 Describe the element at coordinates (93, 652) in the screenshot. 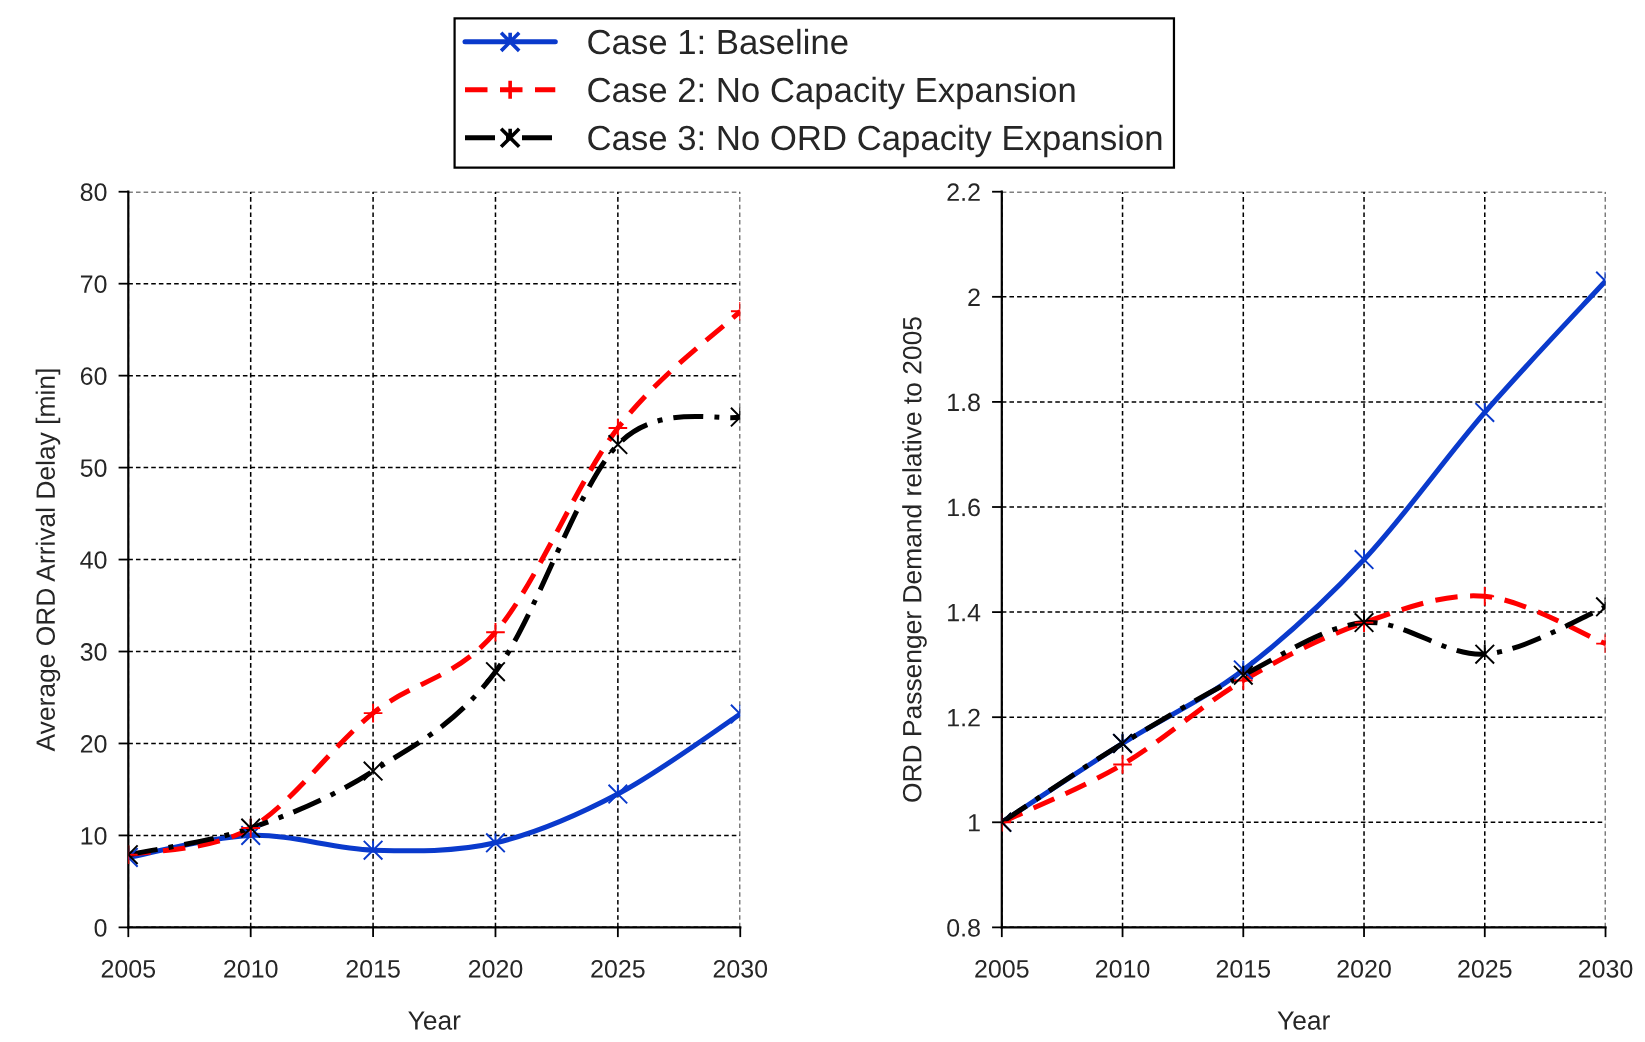

I see `y-tick-label: 30` at that location.